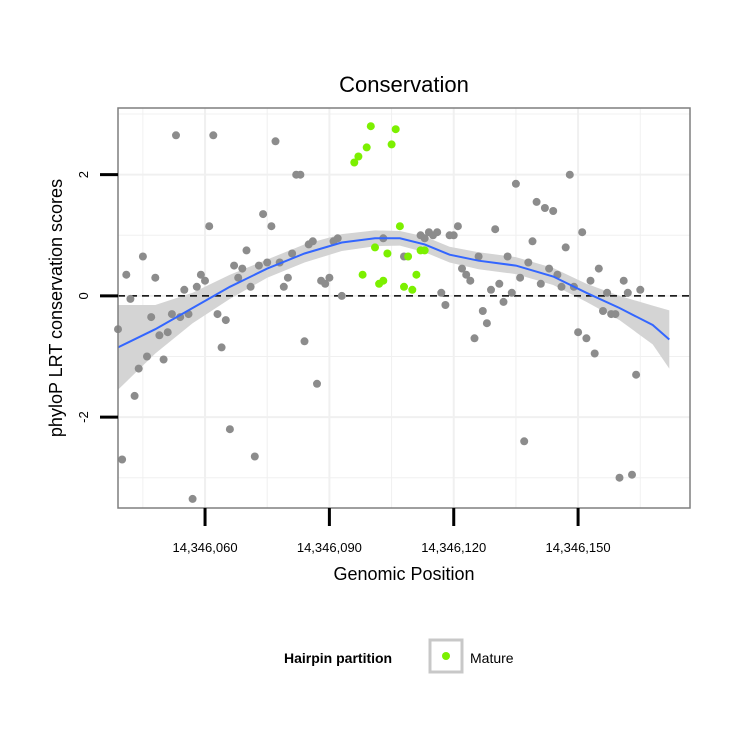  What do you see at coordinates (329, 547) in the screenshot?
I see `x-tick-label: 14,346,090` at bounding box center [329, 547].